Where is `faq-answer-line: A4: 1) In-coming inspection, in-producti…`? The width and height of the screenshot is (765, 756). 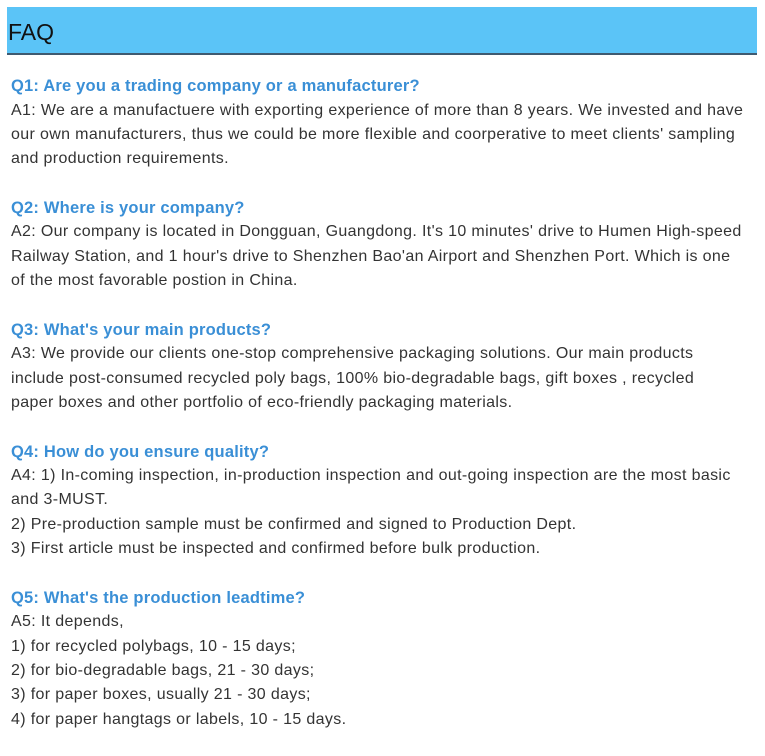 faq-answer-line: A4: 1) In-coming inspection, in-producti… is located at coordinates (371, 476).